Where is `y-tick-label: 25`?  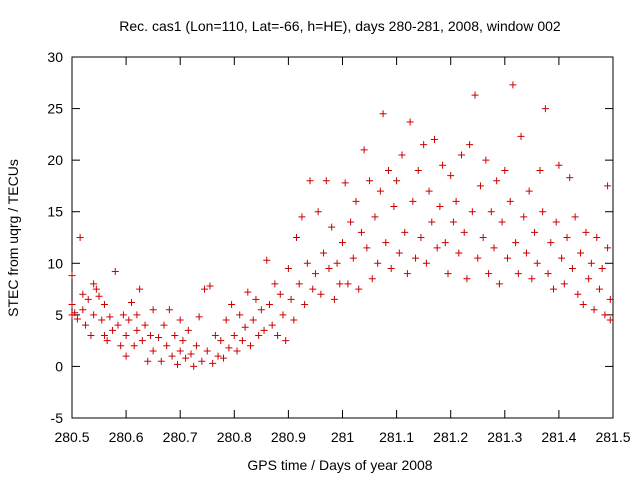
y-tick-label: 25 is located at coordinates (55, 109).